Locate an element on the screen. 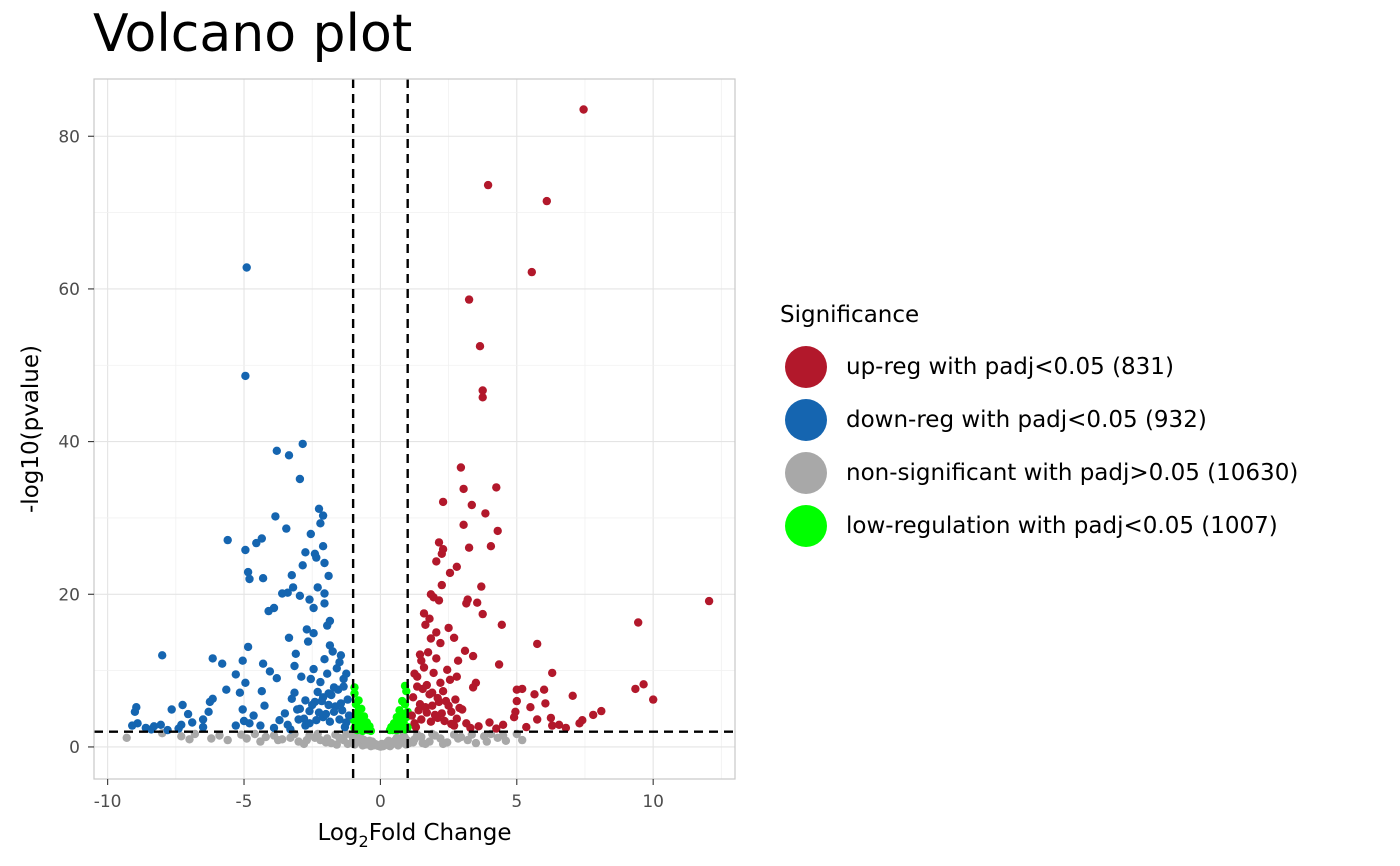 The image size is (1400, 866). y-tick-label: 40 is located at coordinates (69, 443).